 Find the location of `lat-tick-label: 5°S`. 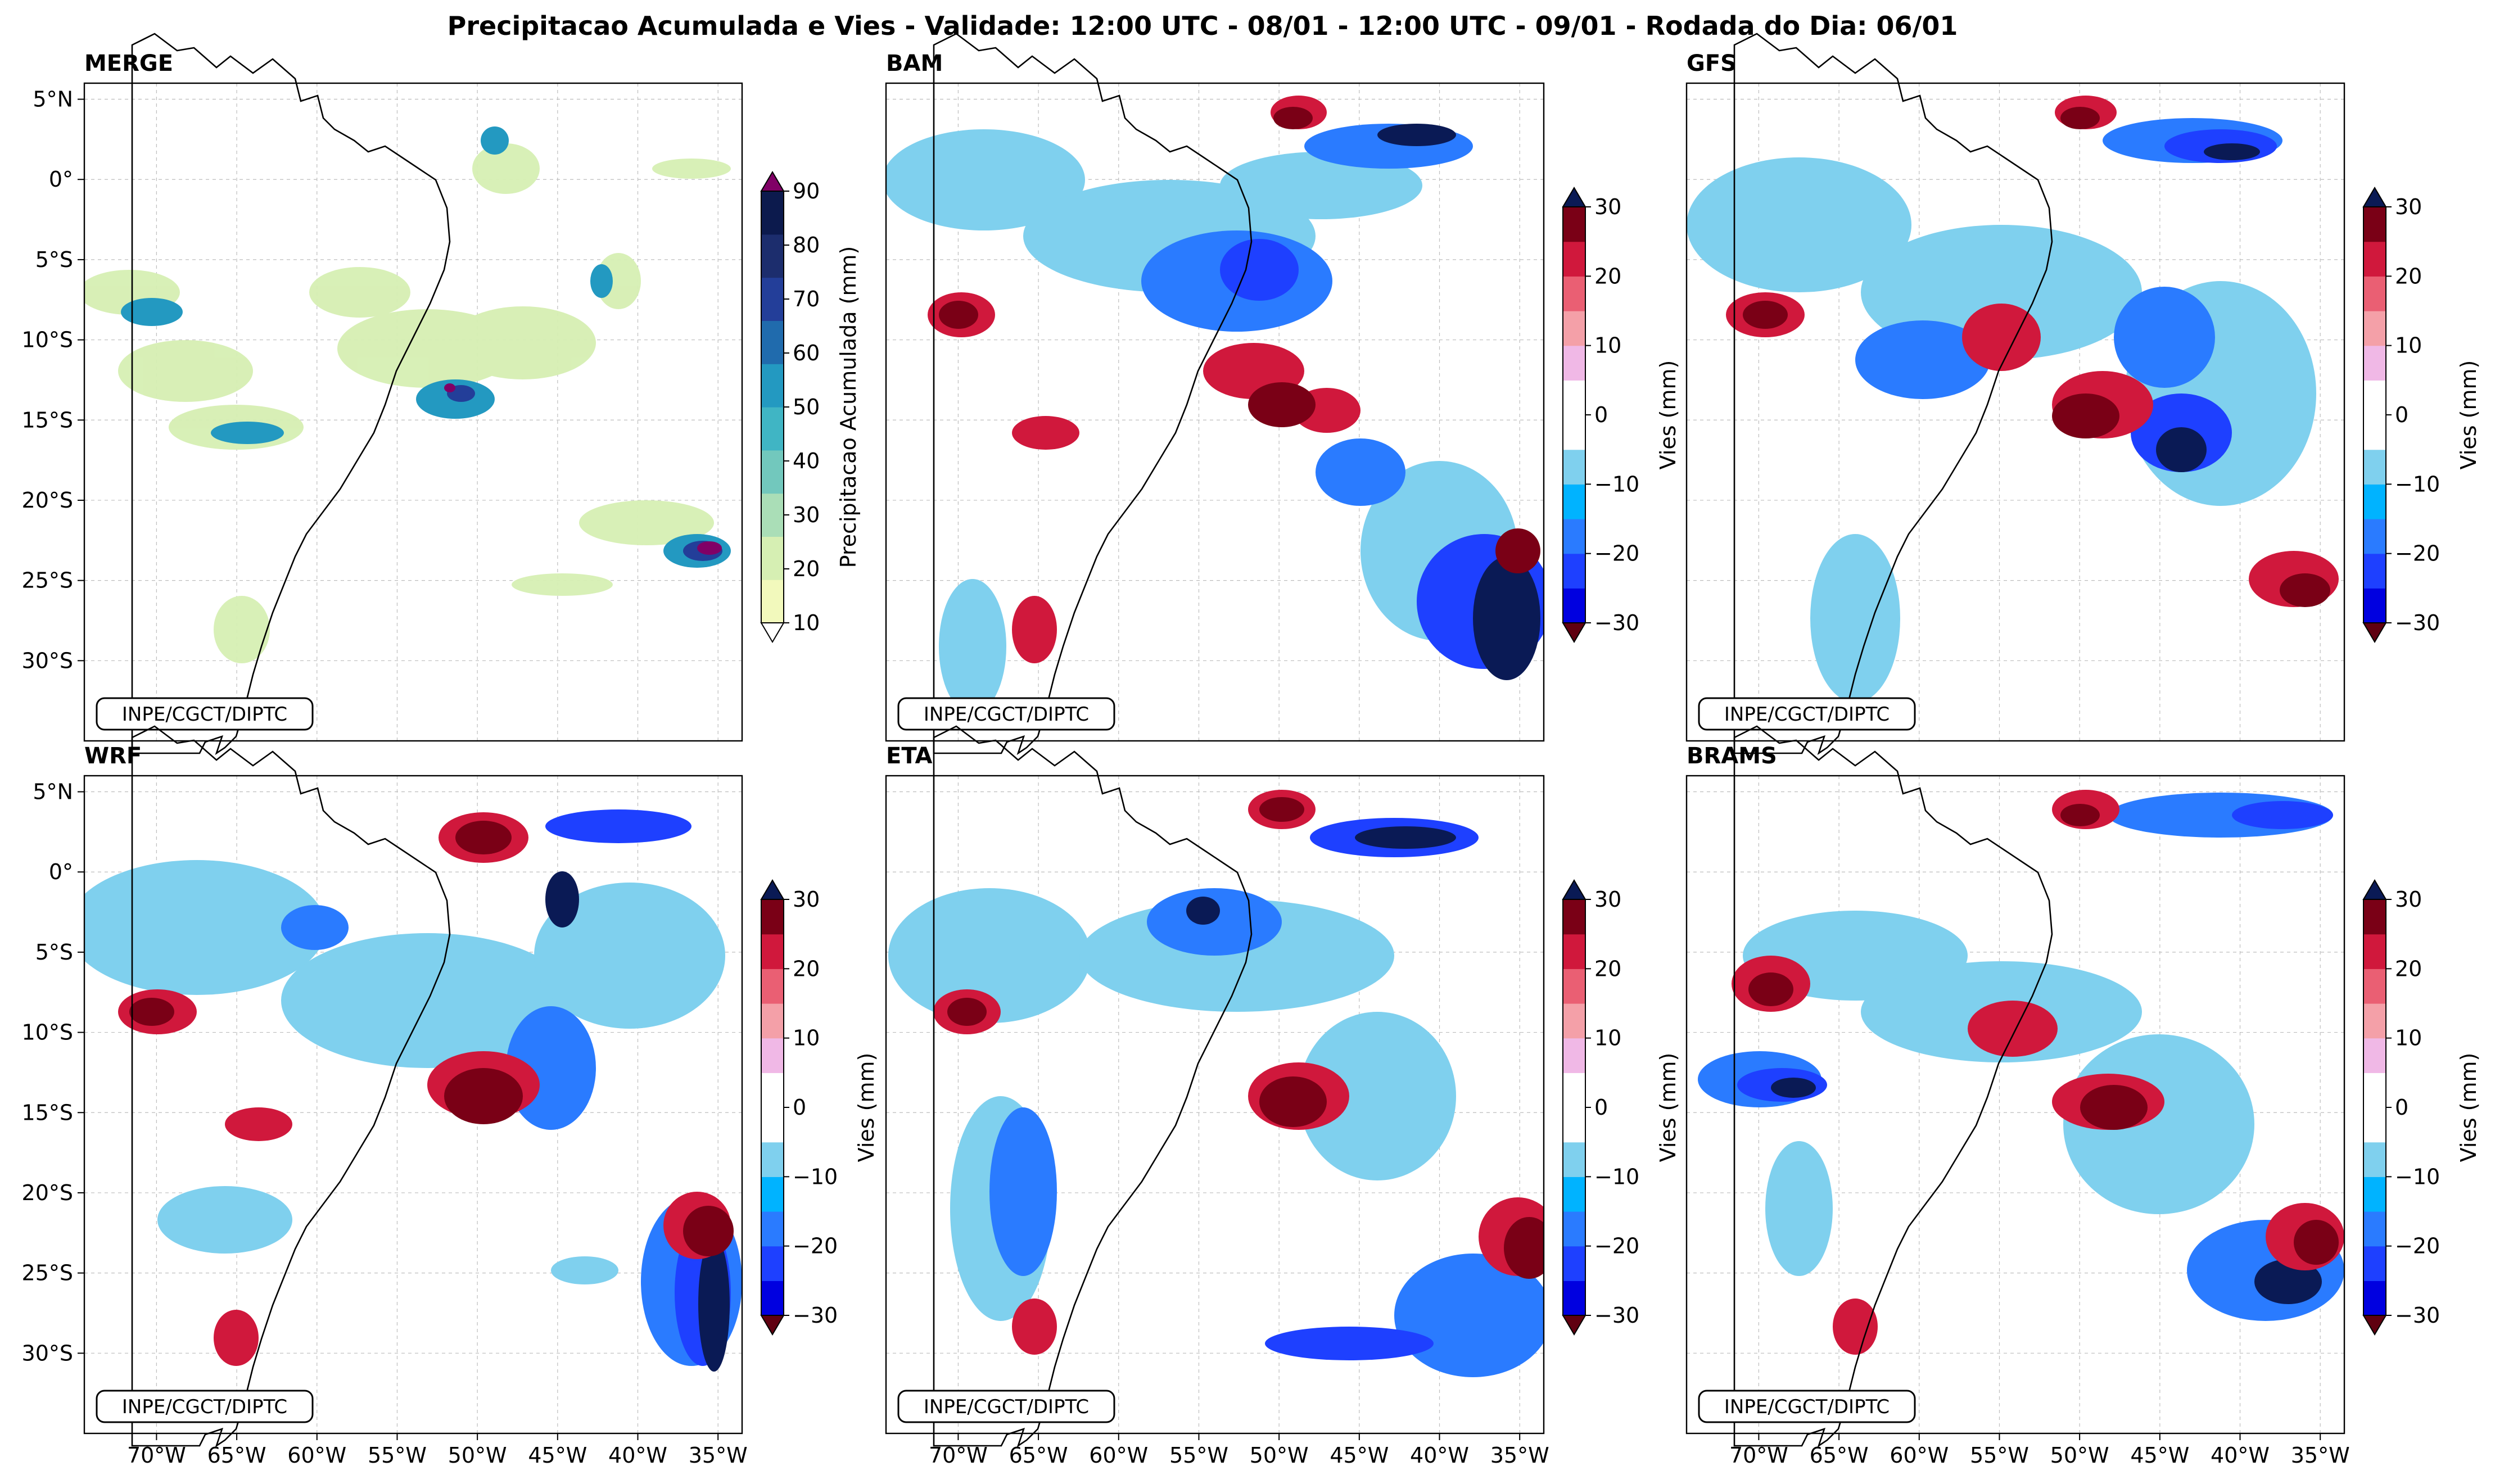

lat-tick-label: 5°S is located at coordinates (54, 259).